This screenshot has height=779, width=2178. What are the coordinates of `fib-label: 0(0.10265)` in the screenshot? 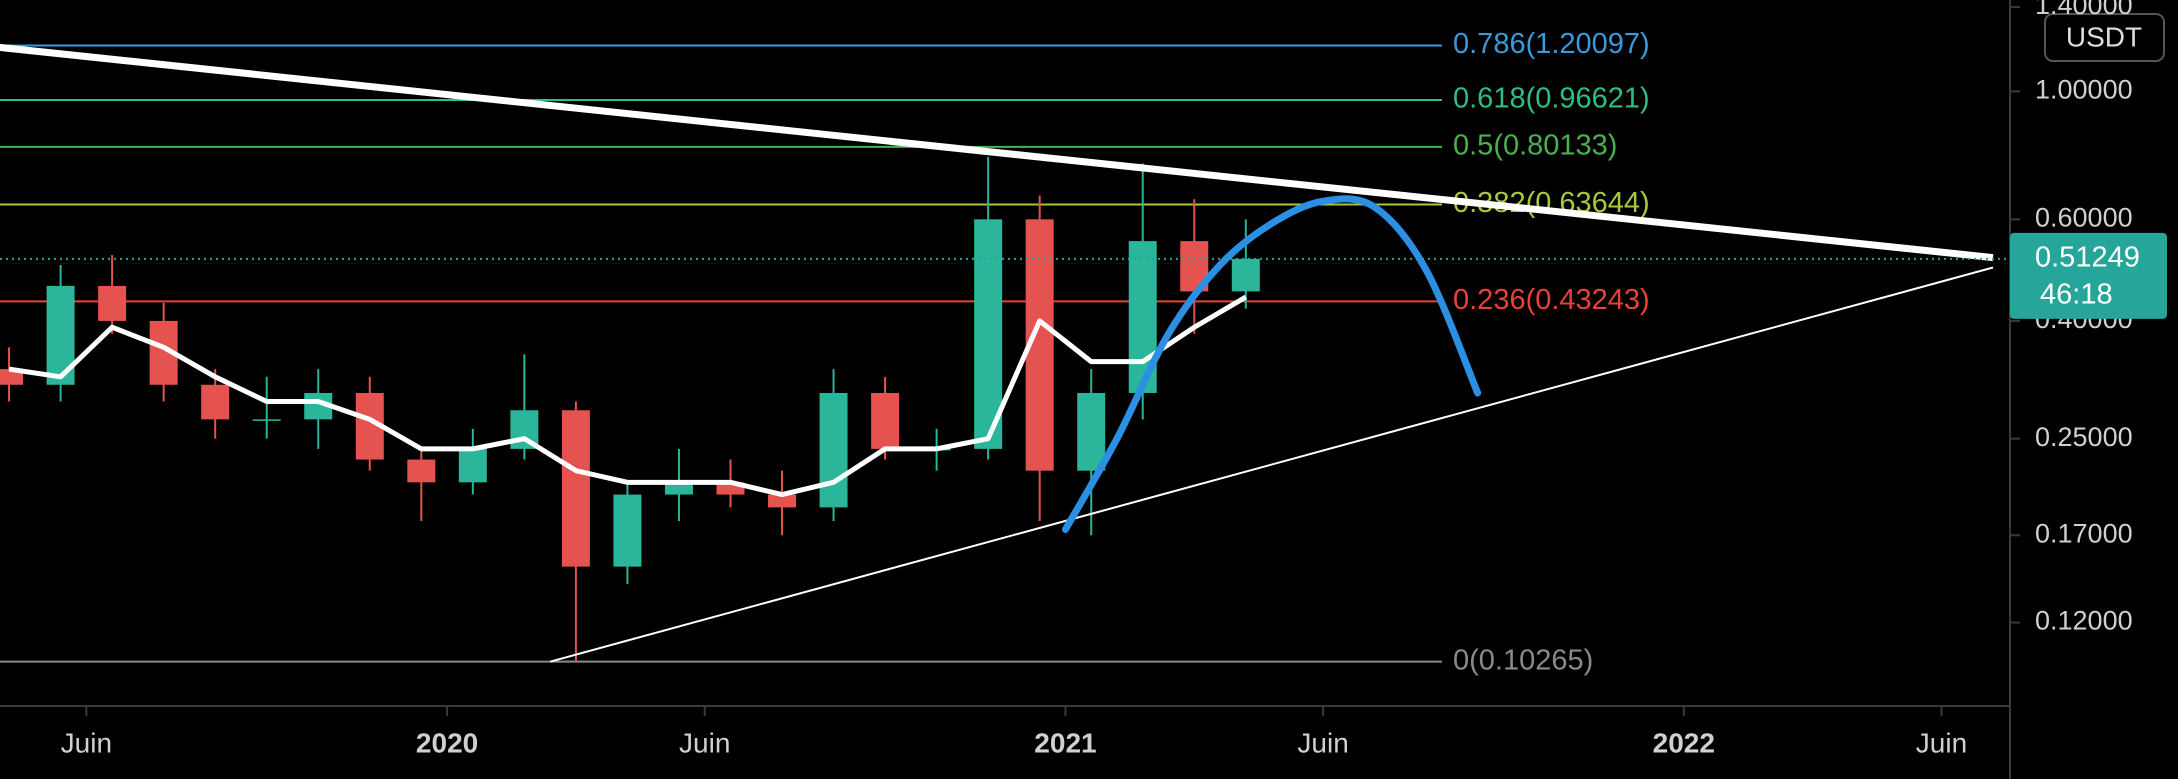 It's located at (1523, 660).